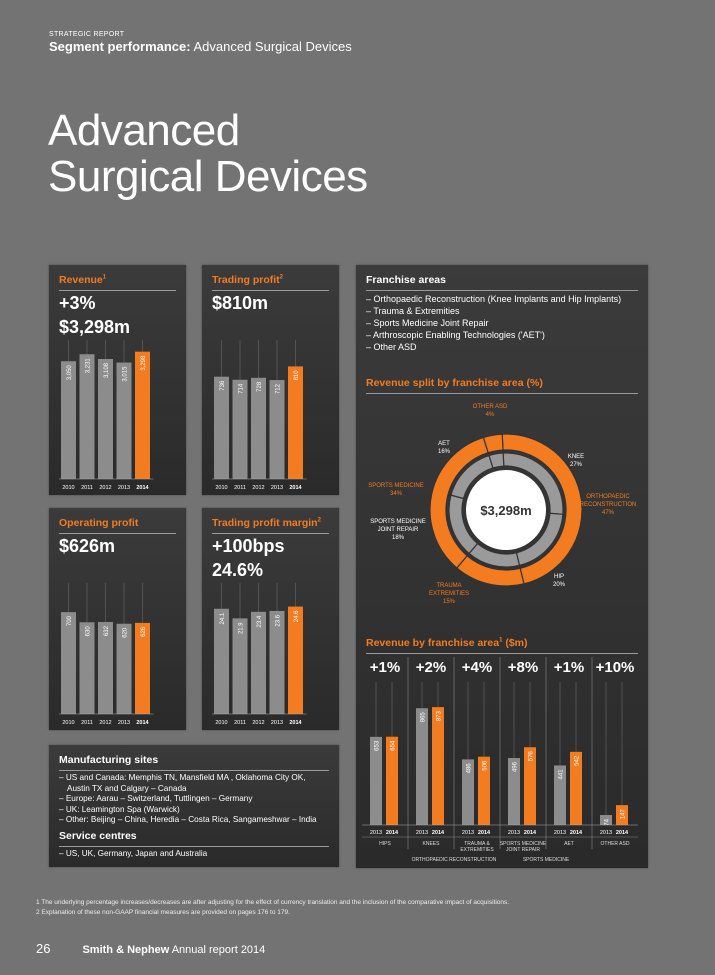 The height and width of the screenshot is (975, 715). I want to click on donut-label: HIP, so click(559, 577).